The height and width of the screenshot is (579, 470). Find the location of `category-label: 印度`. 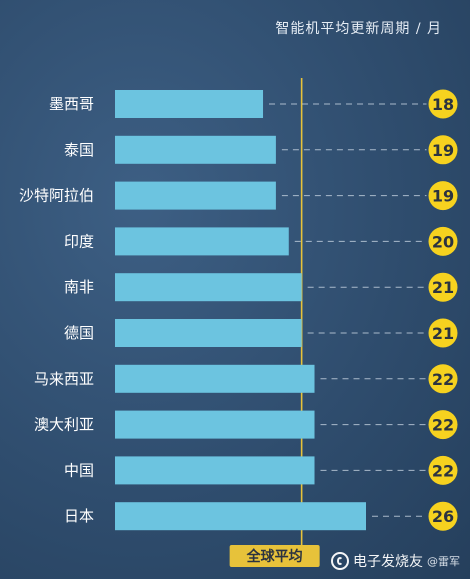

category-label: 印度 is located at coordinates (79, 241).